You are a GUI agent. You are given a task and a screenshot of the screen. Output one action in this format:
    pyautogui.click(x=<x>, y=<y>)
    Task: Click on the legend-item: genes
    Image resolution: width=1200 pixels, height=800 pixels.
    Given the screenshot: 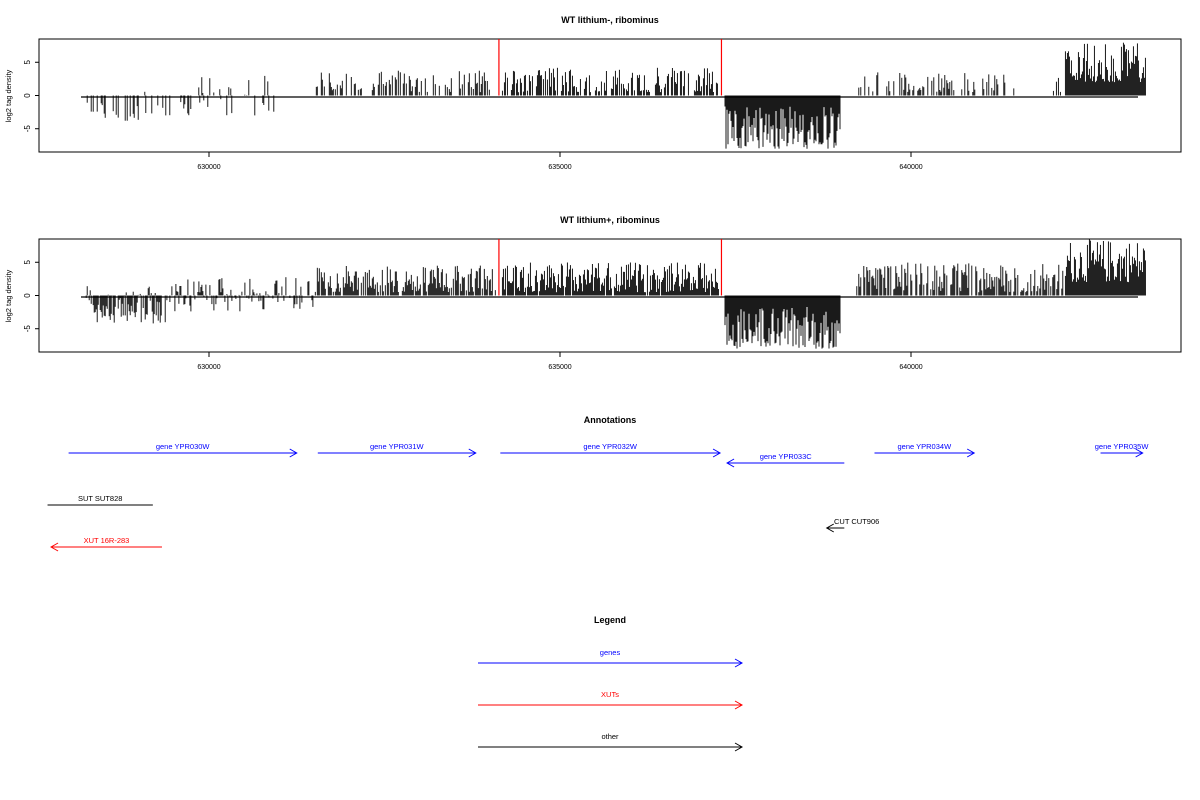 What is the action you would take?
    pyautogui.click(x=611, y=658)
    